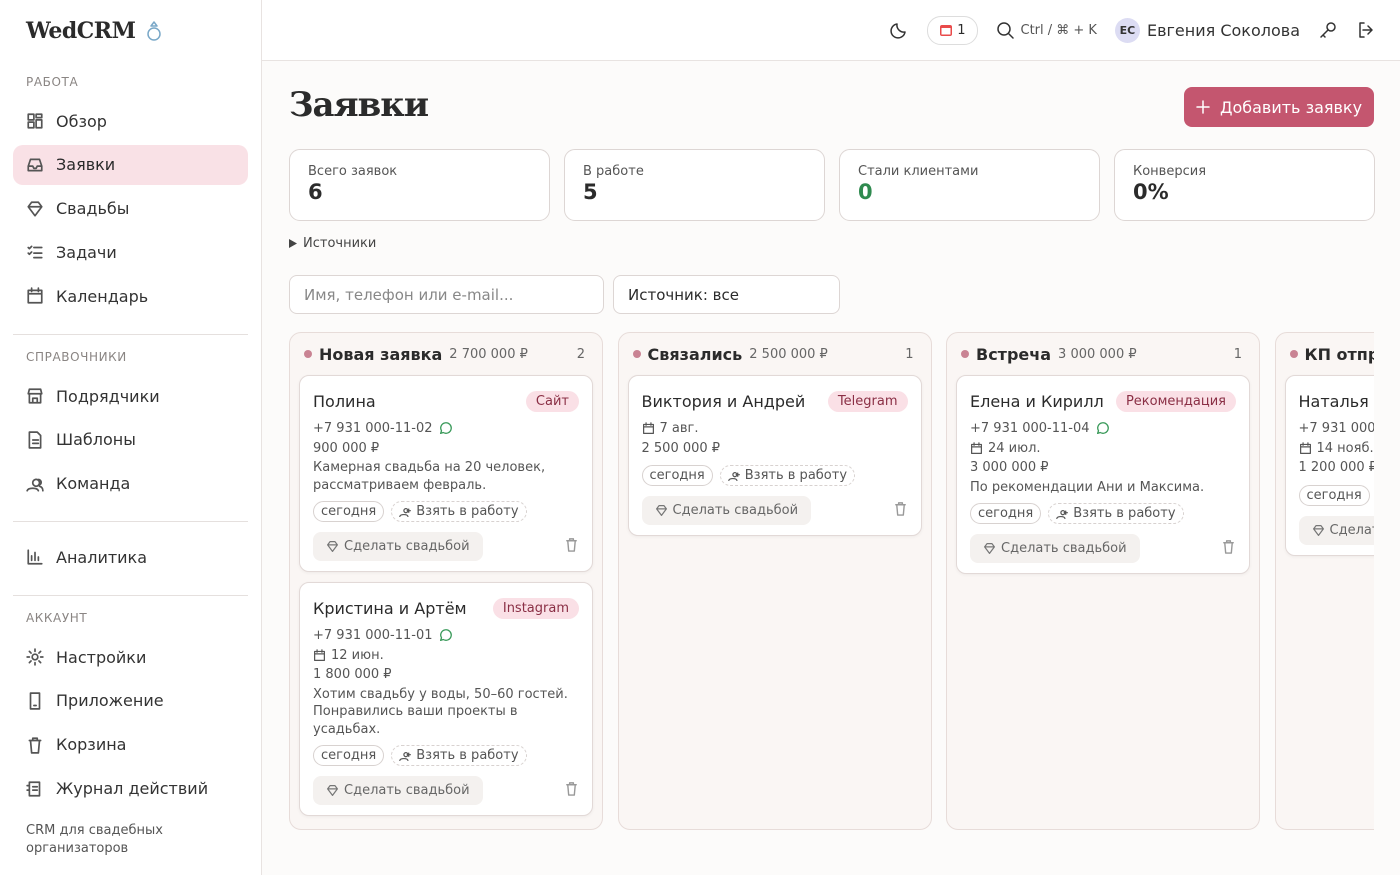  I want to click on status-dot, so click(965, 354).